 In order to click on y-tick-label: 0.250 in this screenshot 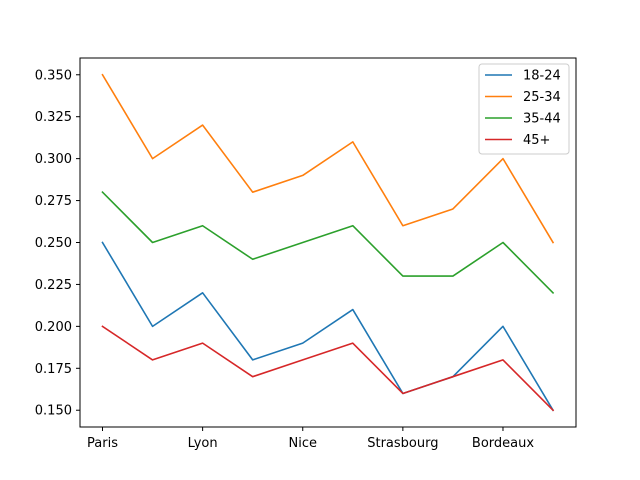, I will do `click(53, 243)`.